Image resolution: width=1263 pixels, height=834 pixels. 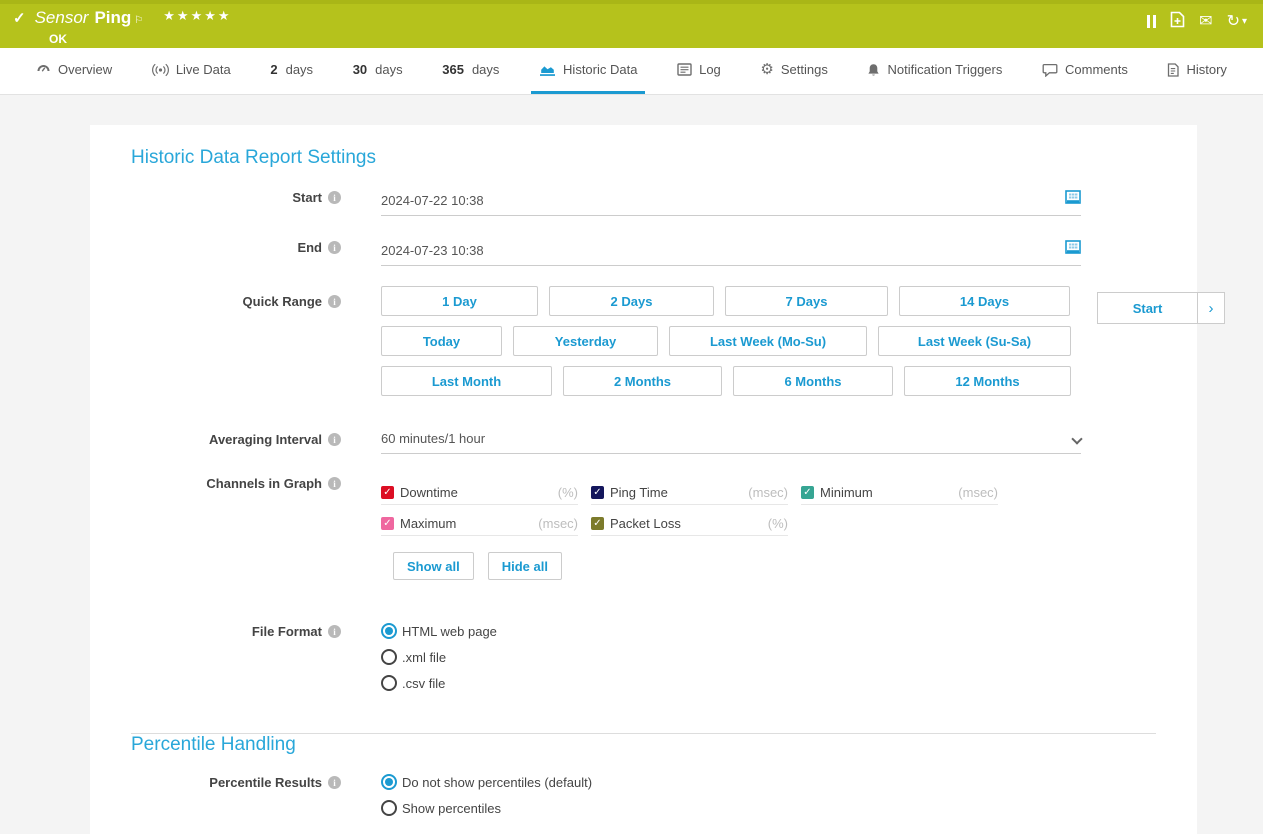 What do you see at coordinates (984, 301) in the screenshot?
I see `quick-range-14-days-button: 14 Days` at bounding box center [984, 301].